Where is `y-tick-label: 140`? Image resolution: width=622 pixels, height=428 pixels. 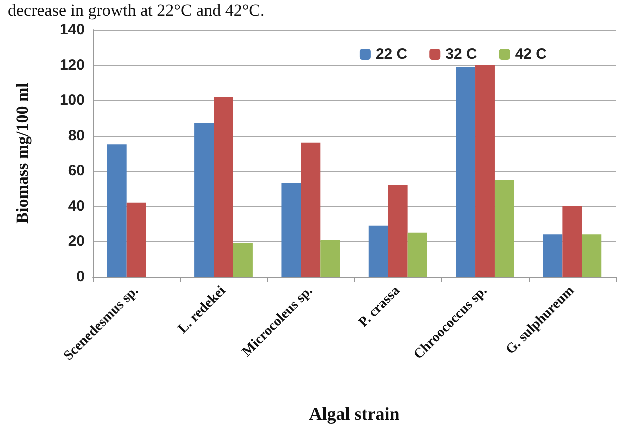 y-tick-label: 140 is located at coordinates (72, 30).